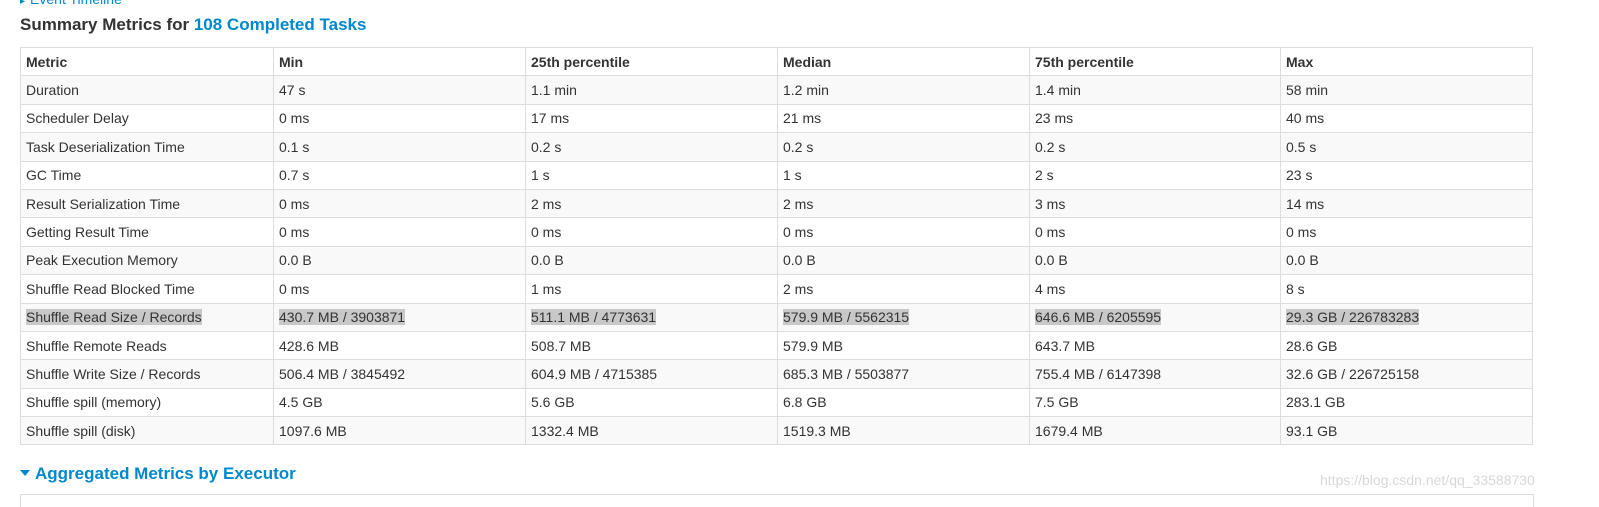  I want to click on event-timeline-label: Event Timeline, so click(76, 3).